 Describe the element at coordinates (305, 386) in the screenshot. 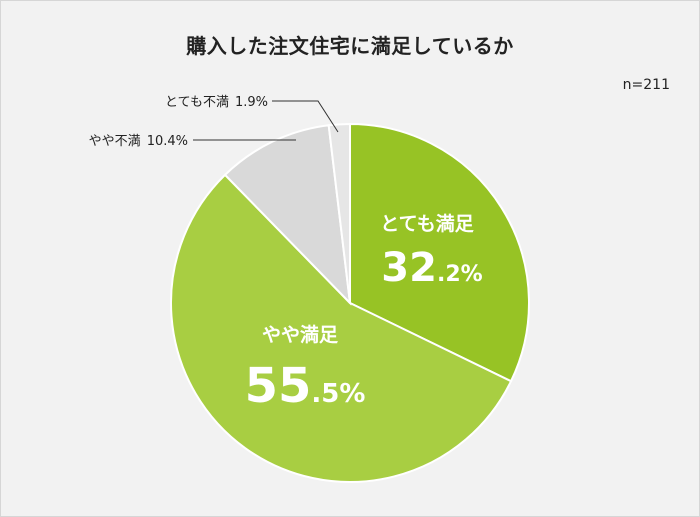

I see `value-somewhat-satisfied: 55.5%` at that location.